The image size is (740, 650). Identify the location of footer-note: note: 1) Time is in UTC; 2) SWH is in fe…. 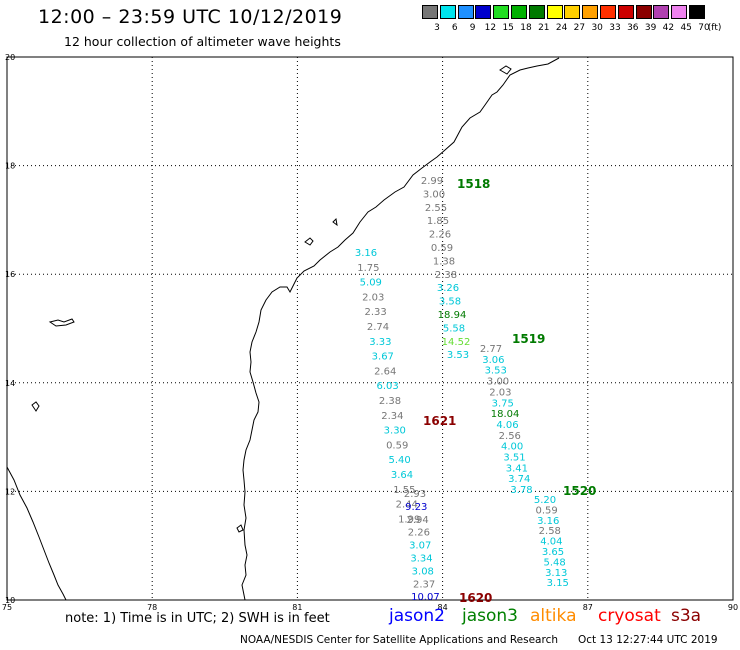
(197, 618).